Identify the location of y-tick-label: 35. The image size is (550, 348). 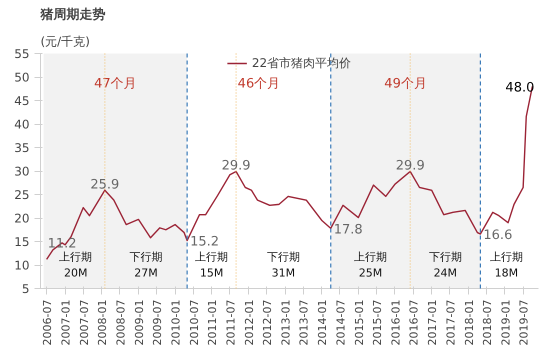
(22, 148).